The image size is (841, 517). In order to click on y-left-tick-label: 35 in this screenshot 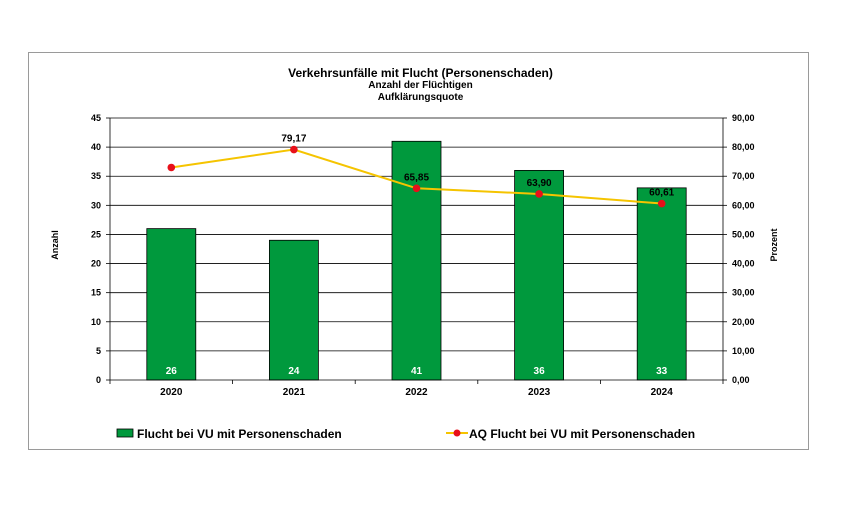, I will do `click(96, 176)`.